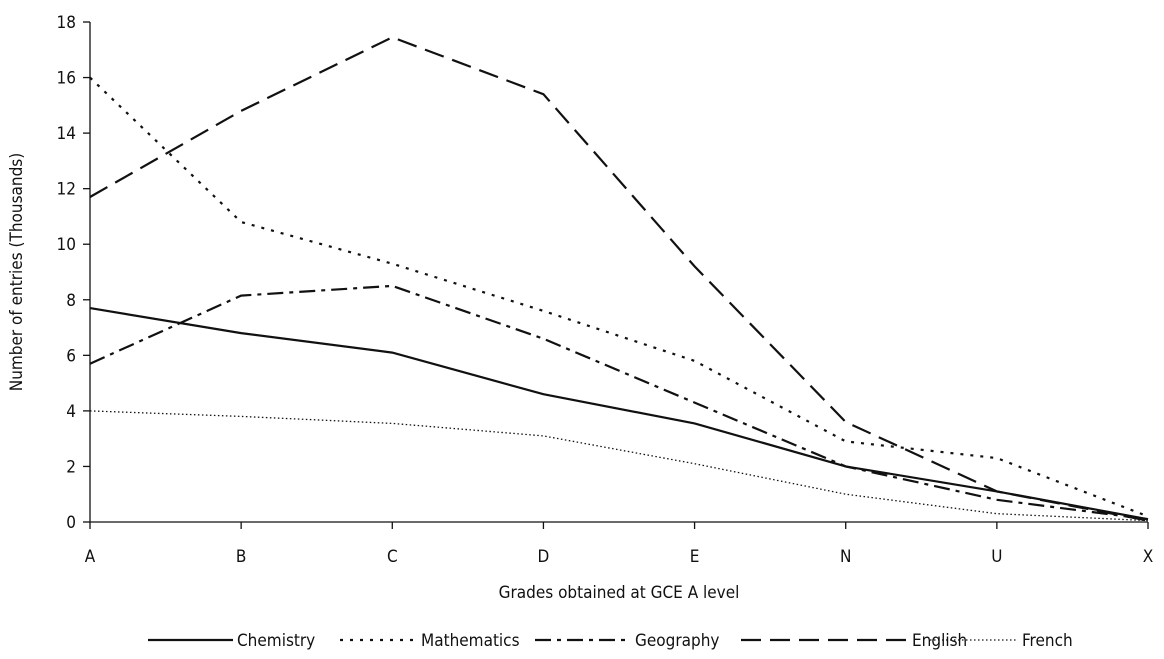 The height and width of the screenshot is (659, 1164). Describe the element at coordinates (695, 557) in the screenshot. I see `x-tick-label: E` at that location.